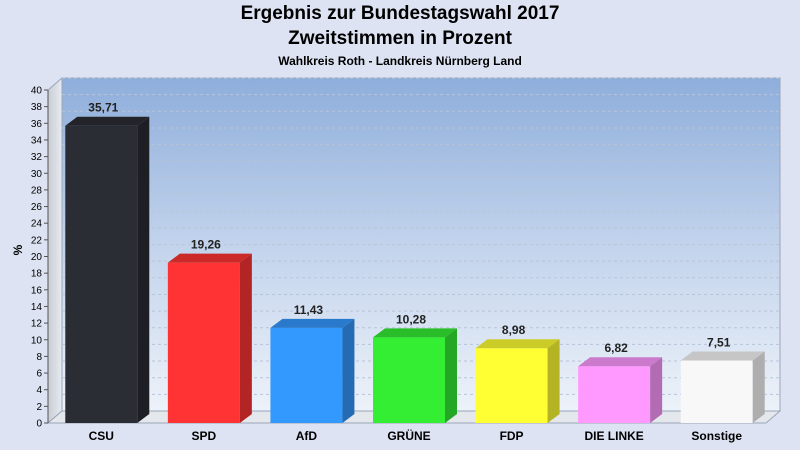  Describe the element at coordinates (37, 157) in the screenshot. I see `y-tick-label: 32` at that location.